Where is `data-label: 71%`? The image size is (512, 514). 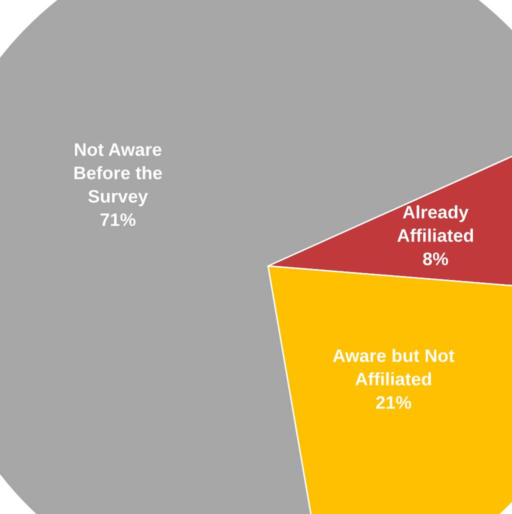 data-label: 71% is located at coordinates (118, 219).